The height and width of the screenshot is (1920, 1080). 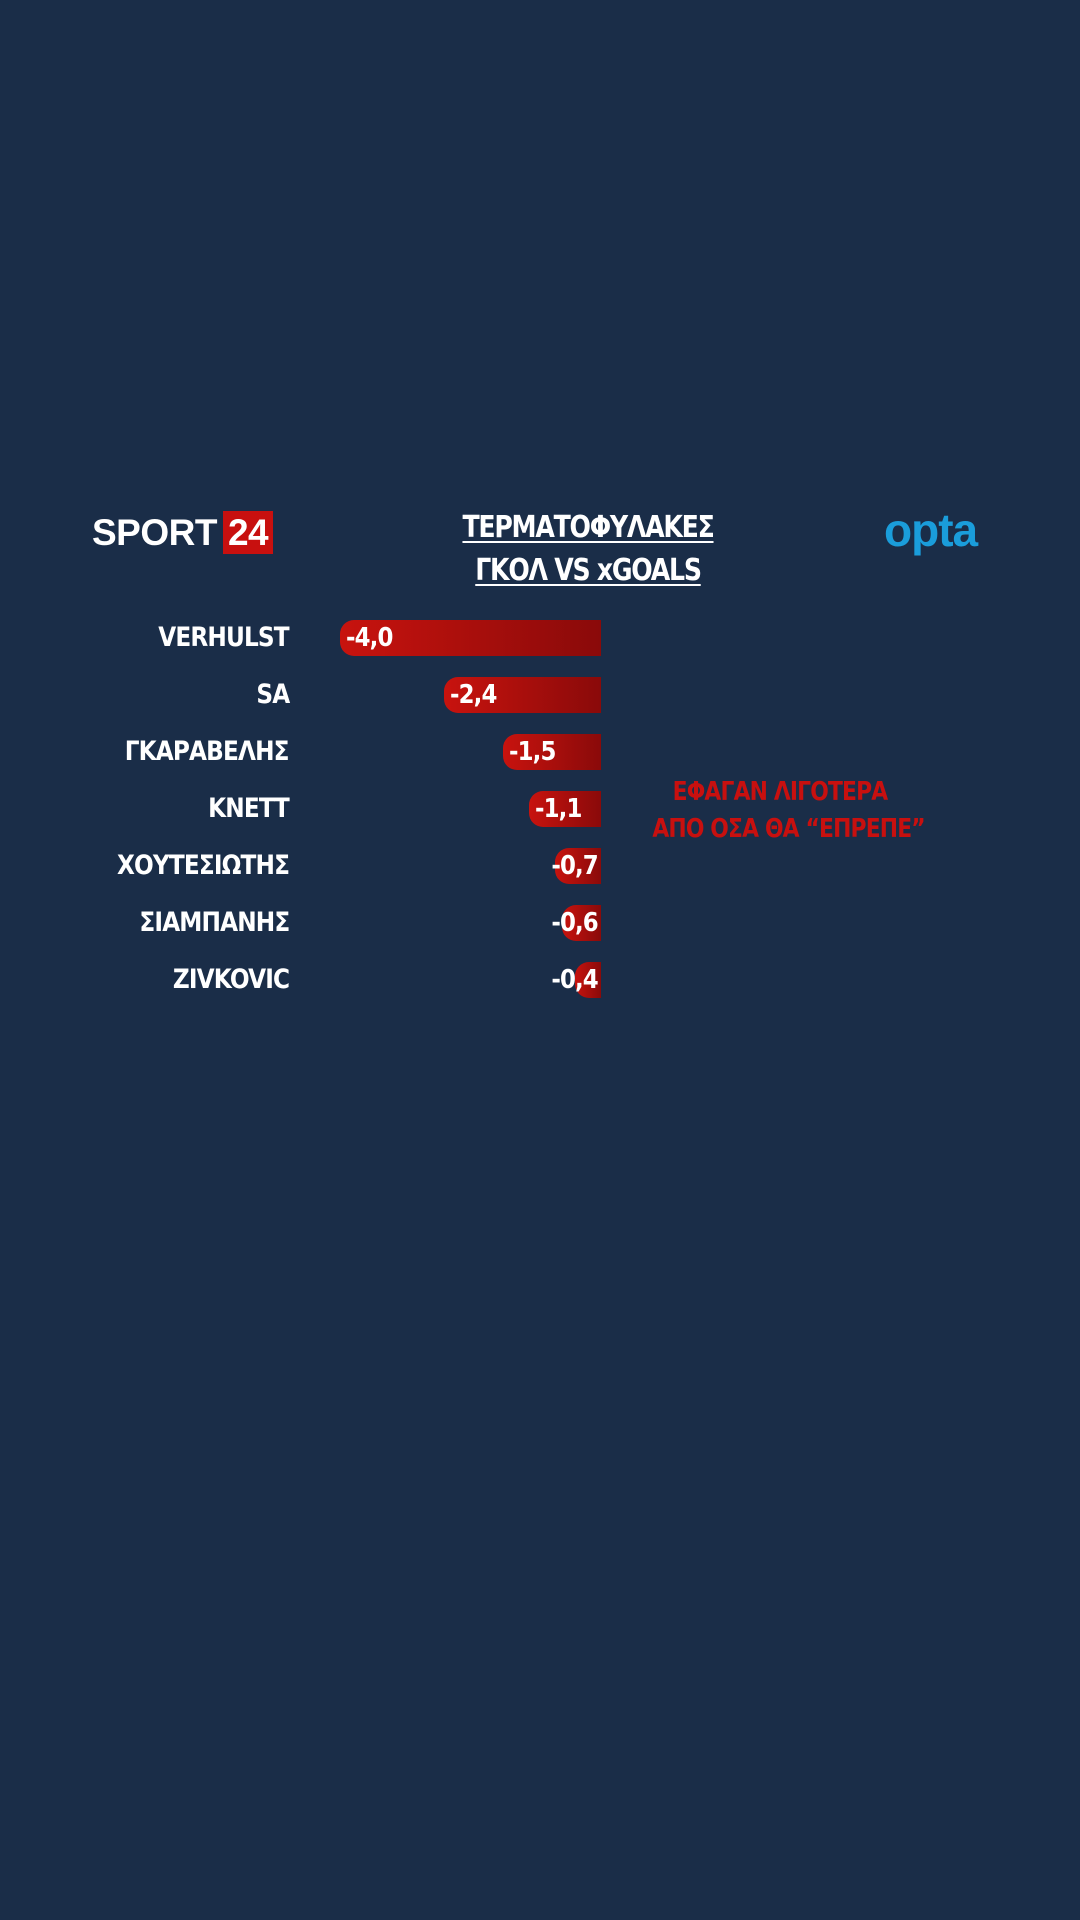 I want to click on category-label: ZIVKOVIC, so click(x=231, y=979).